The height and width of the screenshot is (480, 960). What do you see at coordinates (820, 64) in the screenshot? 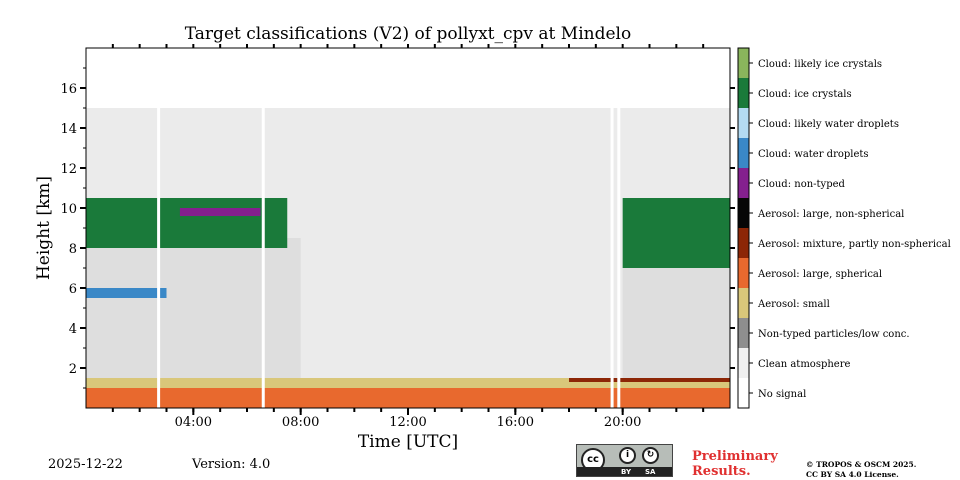
I see `colorbar-label: Cloud: likely ice crystals` at bounding box center [820, 64].